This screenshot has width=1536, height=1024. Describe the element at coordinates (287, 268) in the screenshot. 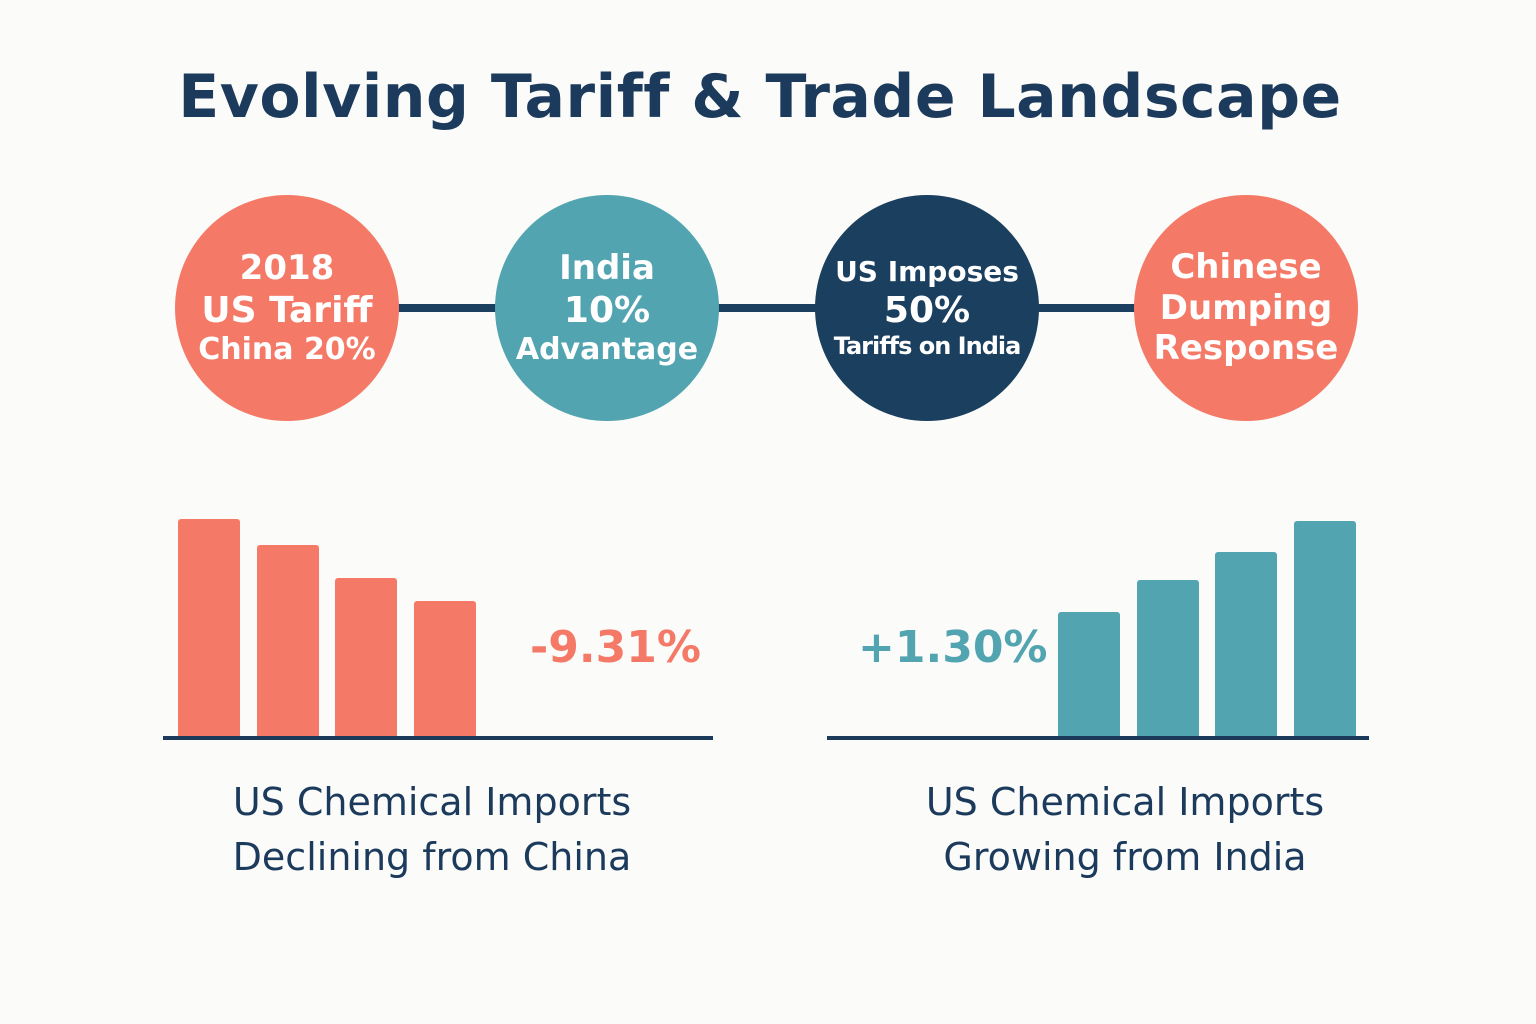

I see `node-line: 2018` at that location.